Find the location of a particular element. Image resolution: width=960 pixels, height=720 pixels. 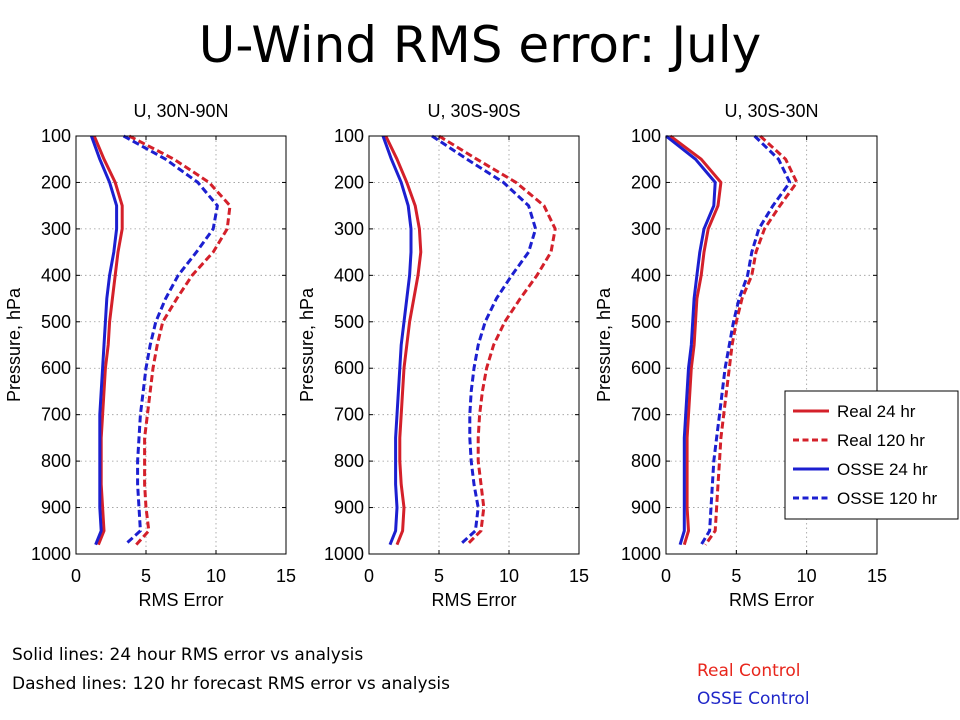

legend-label: Real 24 hr is located at coordinates (876, 411).